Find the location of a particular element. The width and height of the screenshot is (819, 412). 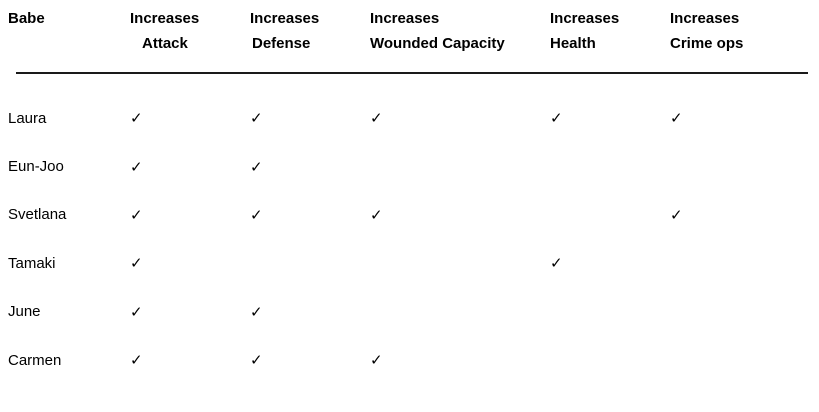

column-header-label: Wounded Capacity is located at coordinates (437, 43).